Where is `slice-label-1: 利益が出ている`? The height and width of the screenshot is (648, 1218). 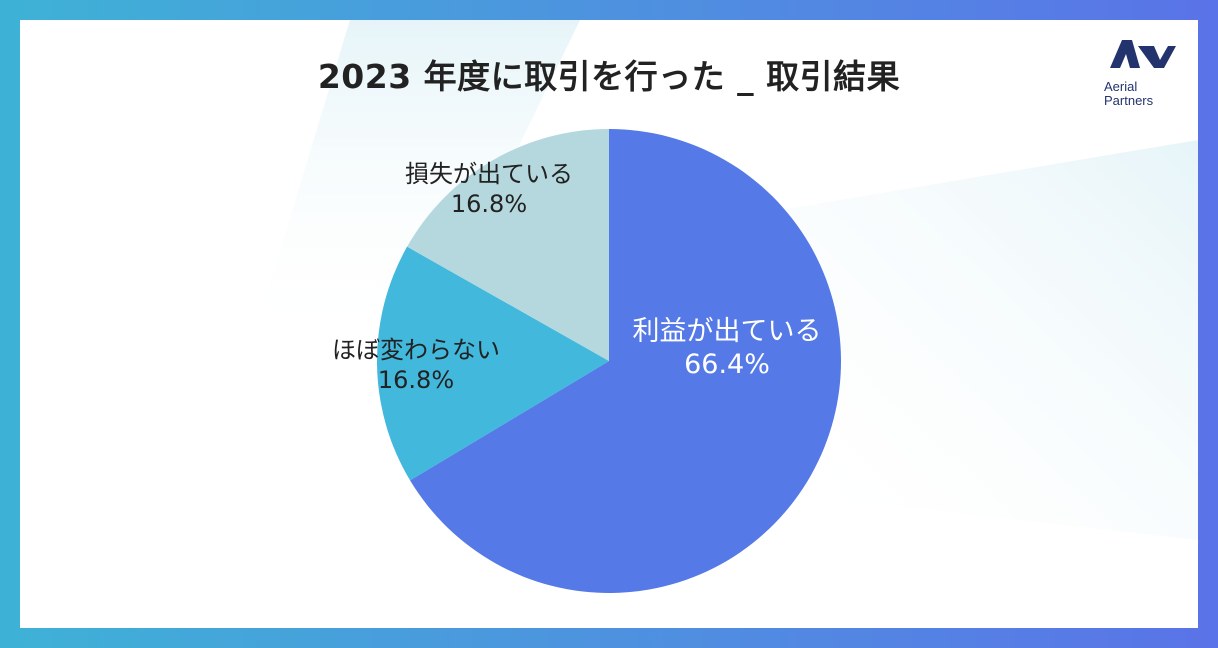 slice-label-1: 利益が出ている is located at coordinates (727, 331).